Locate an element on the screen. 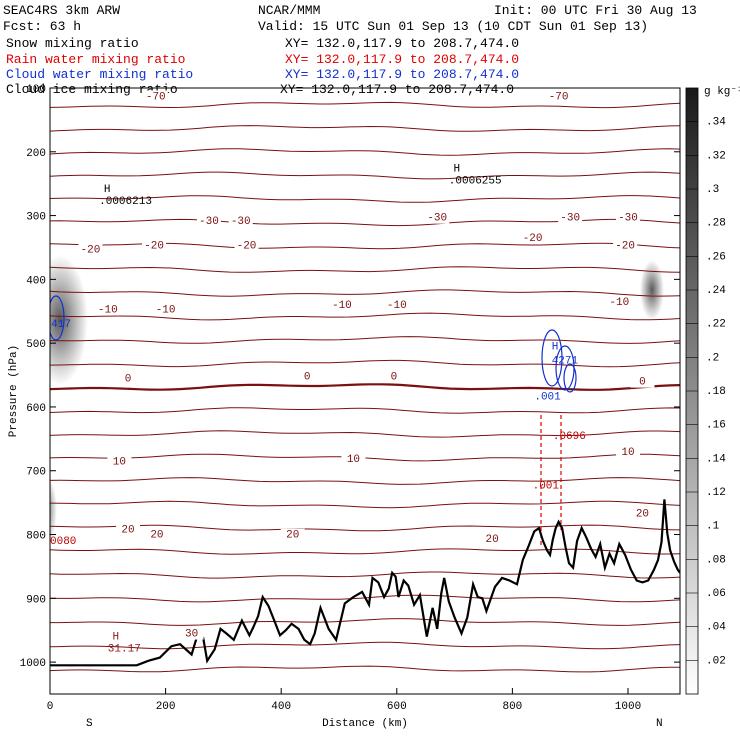 This screenshot has width=740, height=740. extremum-type-2: H is located at coordinates (115, 637).